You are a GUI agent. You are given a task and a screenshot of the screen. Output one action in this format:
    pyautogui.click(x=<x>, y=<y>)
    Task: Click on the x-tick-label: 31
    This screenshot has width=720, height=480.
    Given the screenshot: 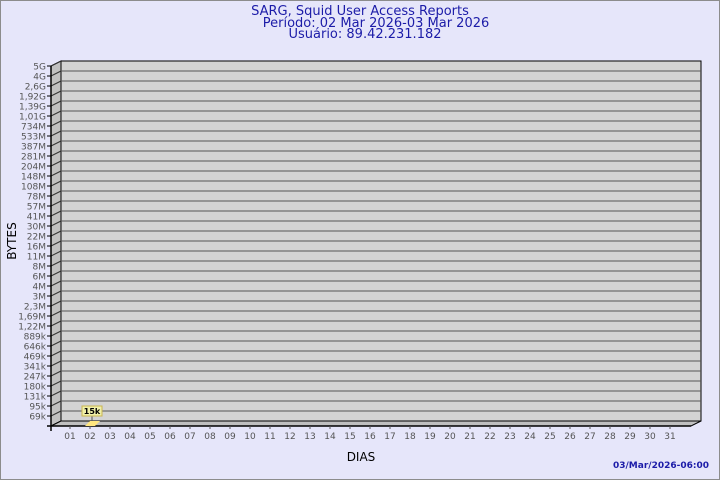 What is the action you would take?
    pyautogui.click(x=669, y=437)
    